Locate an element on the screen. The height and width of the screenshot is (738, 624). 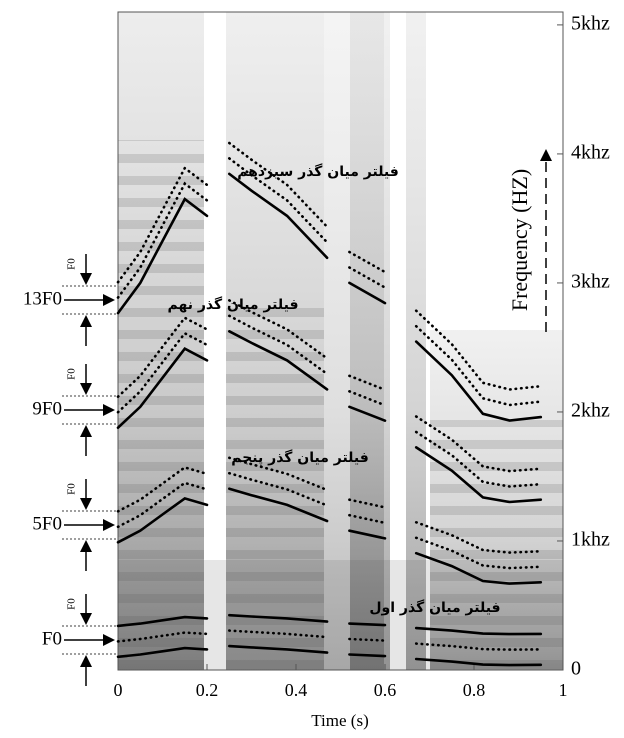
y-tick-label: 2khz is located at coordinates (590, 411).